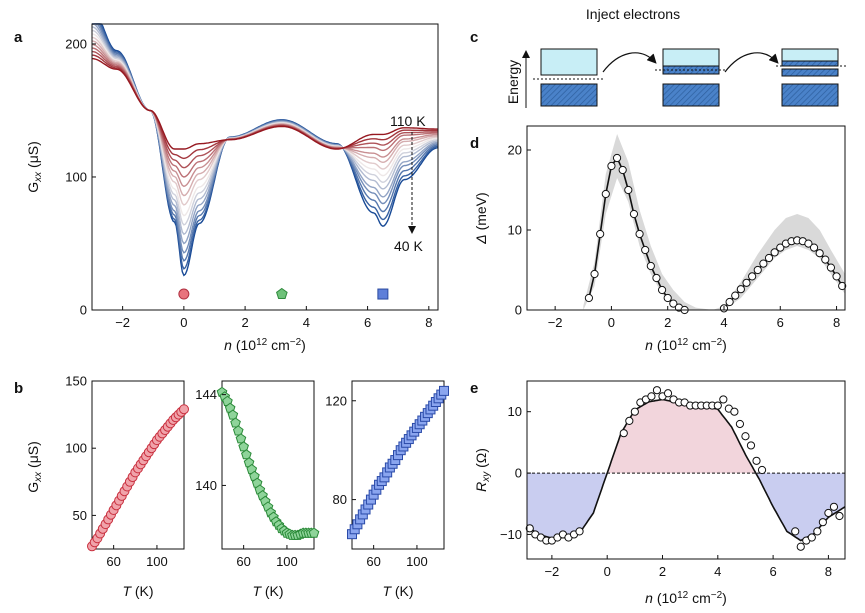 This screenshot has height=613, width=865. I want to click on gxx-curve-95K, so click(264, 112).